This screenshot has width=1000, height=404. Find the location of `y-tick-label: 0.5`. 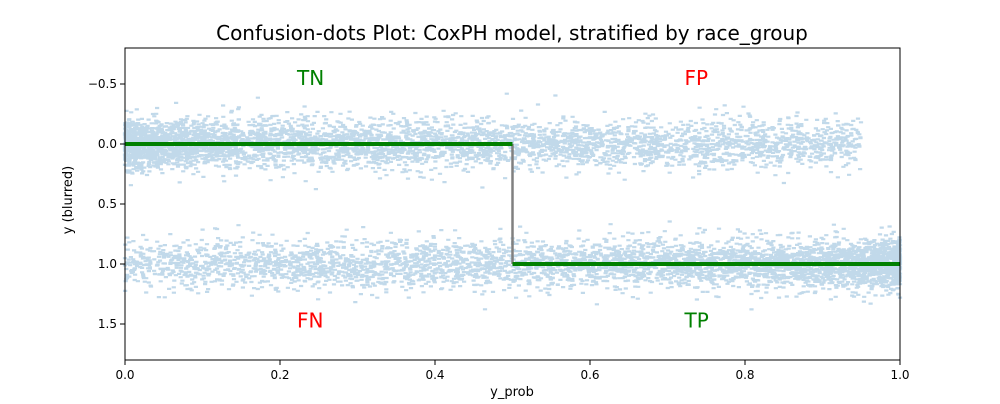

y-tick-label: 0.5 is located at coordinates (107, 204).